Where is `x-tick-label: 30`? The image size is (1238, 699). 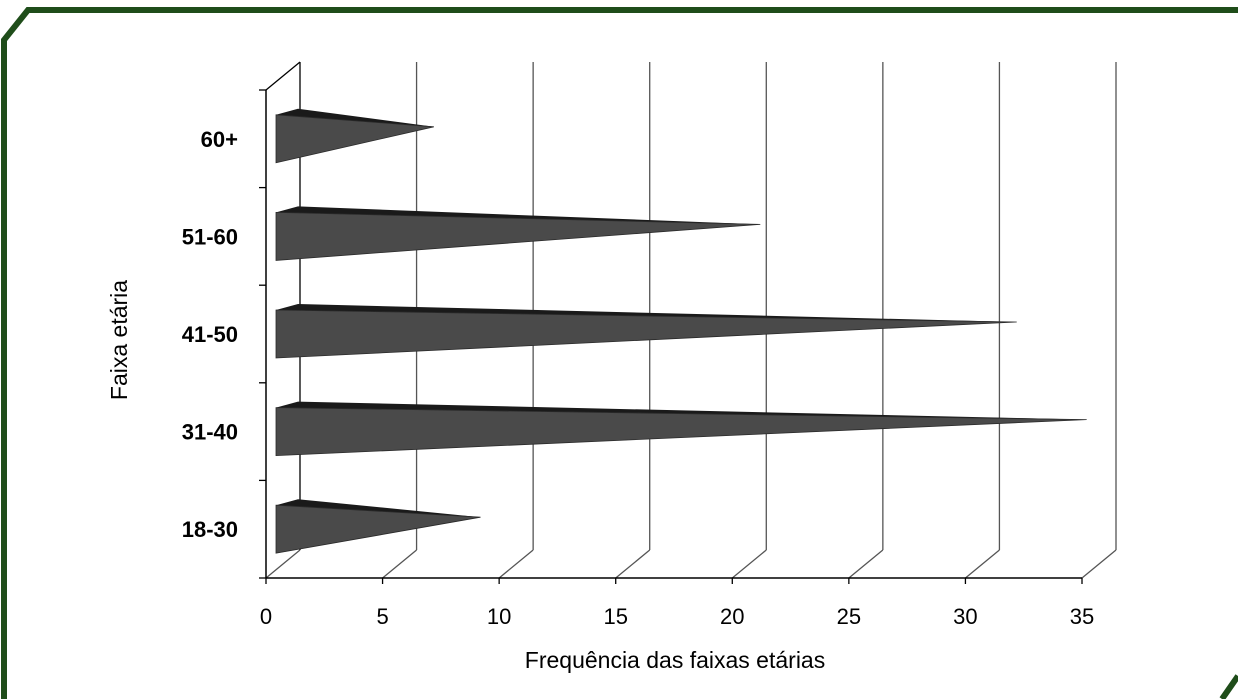 x-tick-label: 30 is located at coordinates (965, 616).